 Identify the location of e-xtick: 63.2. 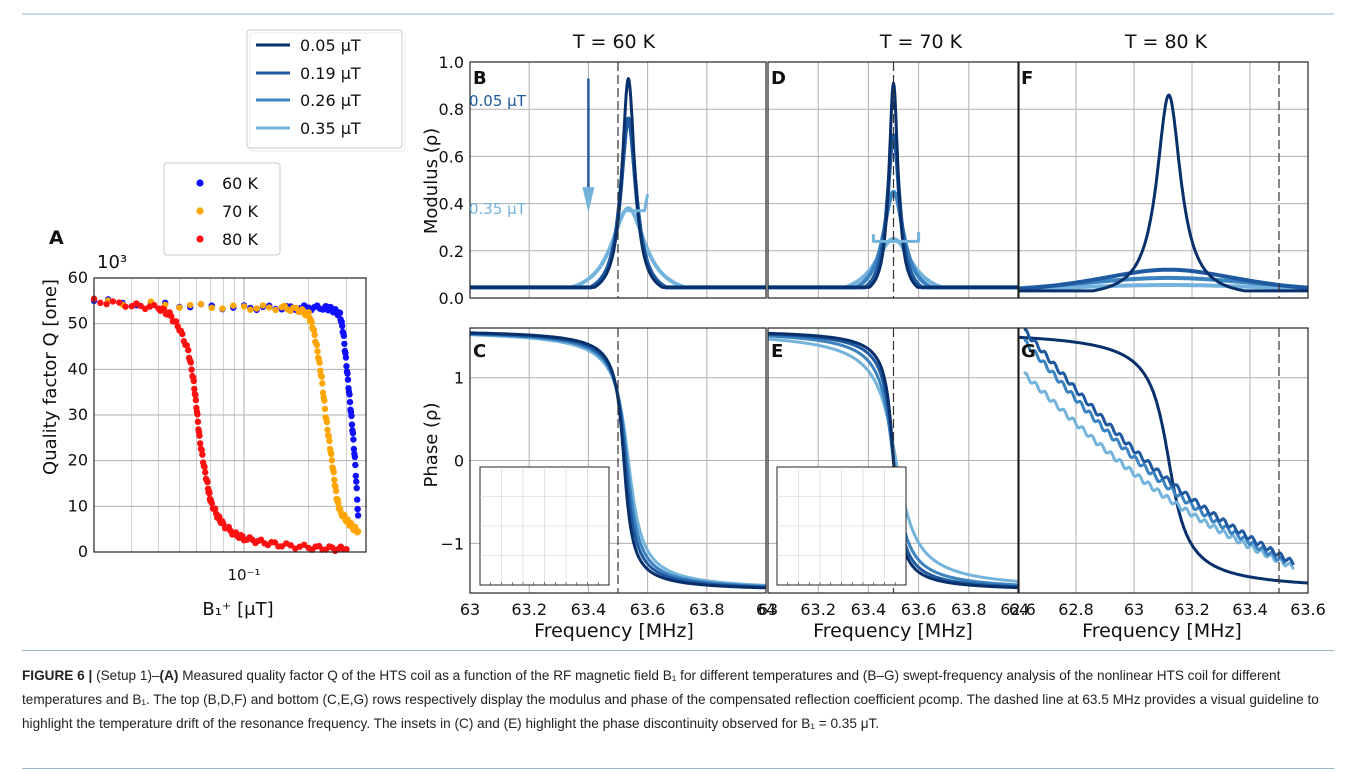
(818, 609).